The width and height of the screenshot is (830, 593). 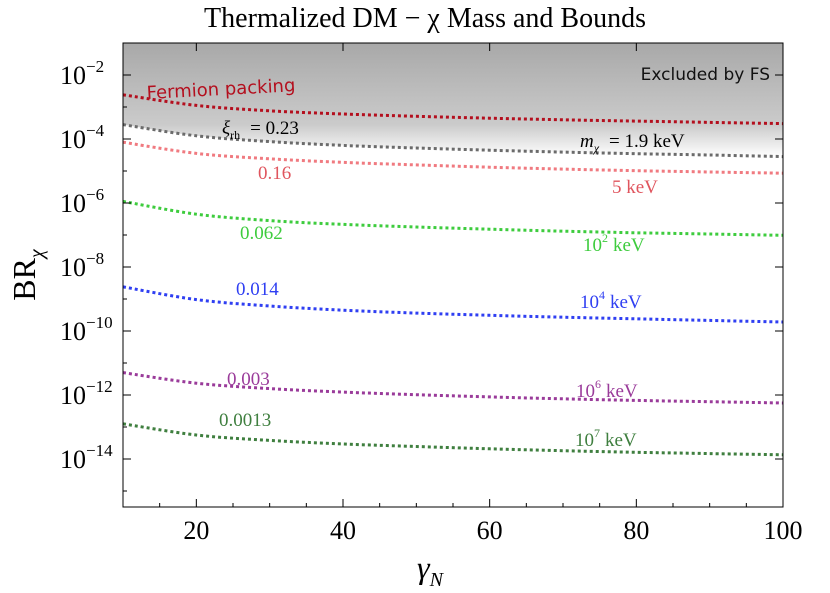 I want to click on mass-subscript: χ, so click(x=596, y=148).